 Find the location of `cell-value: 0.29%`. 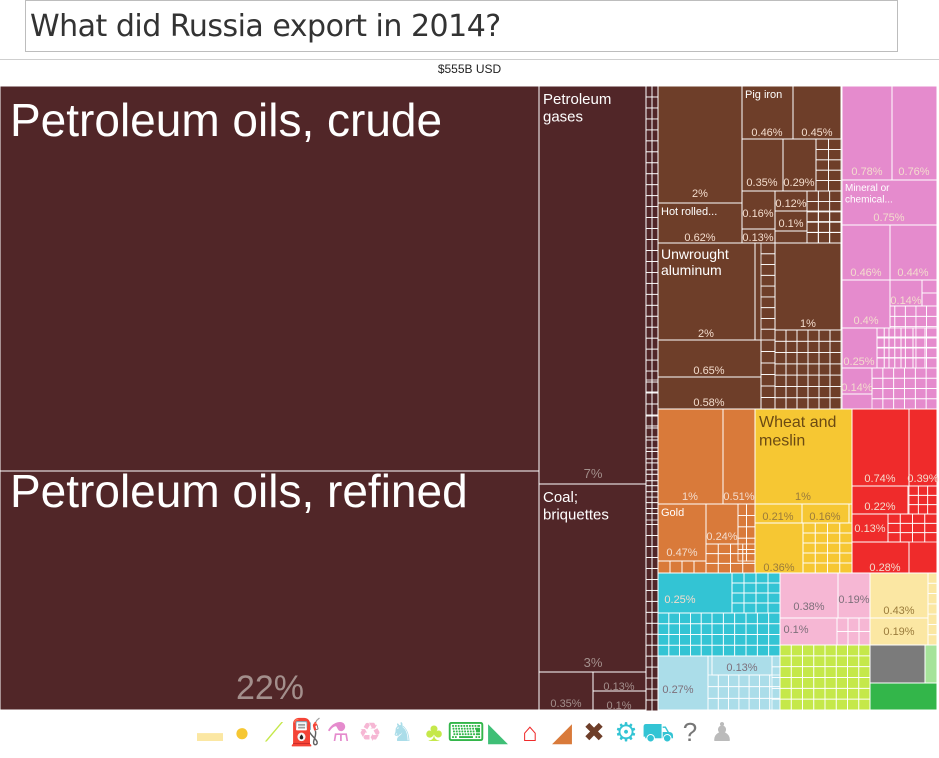

cell-value: 0.29% is located at coordinates (798, 183).